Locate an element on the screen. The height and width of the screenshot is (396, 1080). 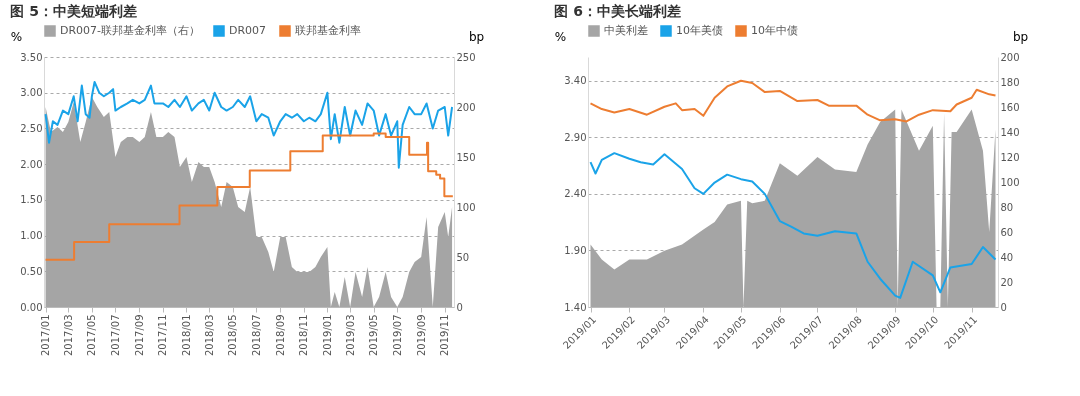
y2-tick-label: 40 is located at coordinates (1007, 257).